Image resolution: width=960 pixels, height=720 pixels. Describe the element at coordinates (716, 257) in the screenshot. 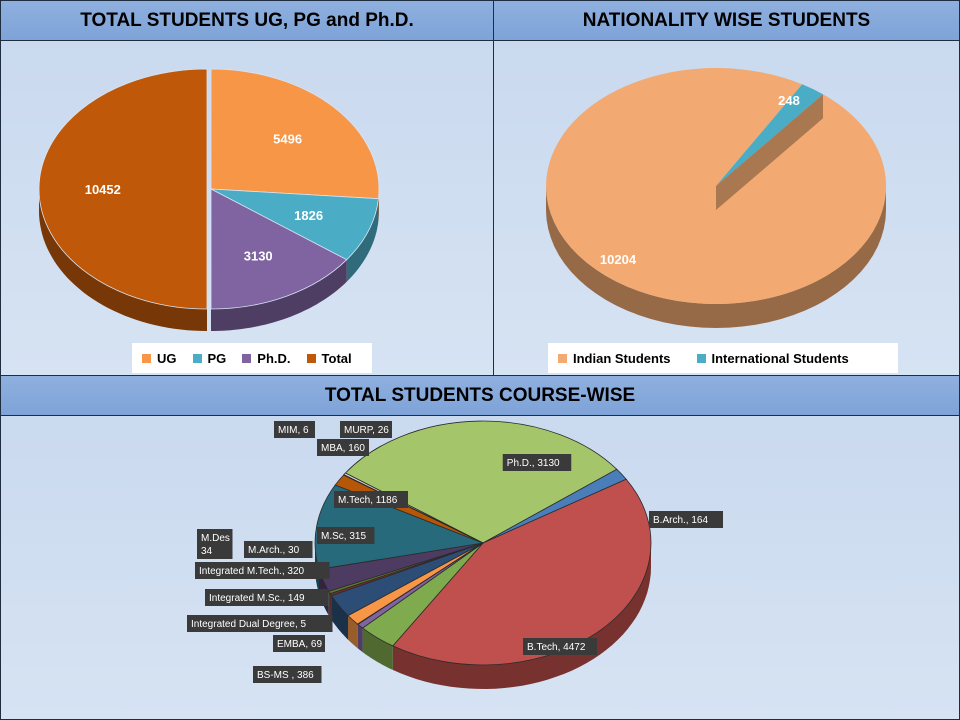

I see `nat-side-indian-students` at that location.